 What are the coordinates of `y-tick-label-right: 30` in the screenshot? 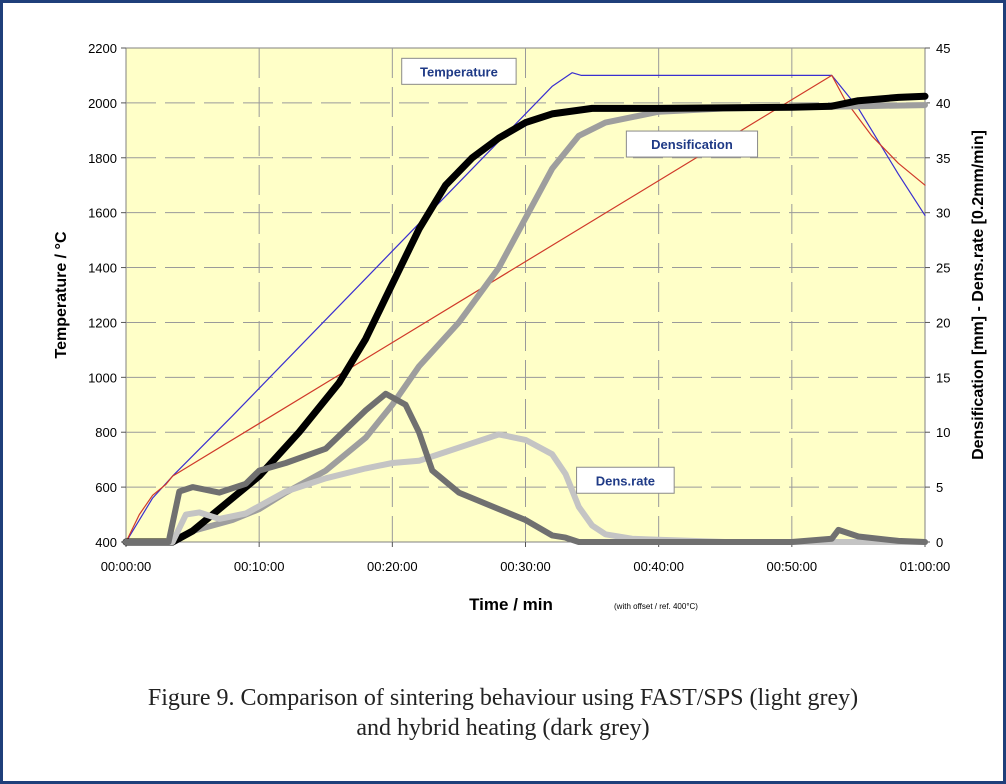 It's located at (943, 213).